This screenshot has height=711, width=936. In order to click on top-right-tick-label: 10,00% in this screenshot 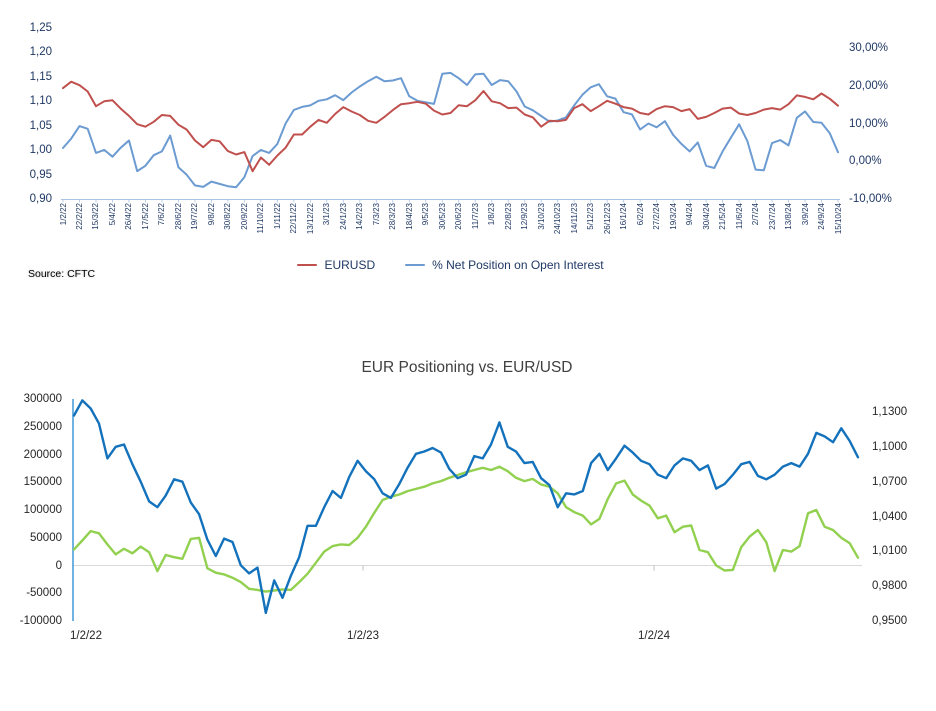, I will do `click(869, 123)`.